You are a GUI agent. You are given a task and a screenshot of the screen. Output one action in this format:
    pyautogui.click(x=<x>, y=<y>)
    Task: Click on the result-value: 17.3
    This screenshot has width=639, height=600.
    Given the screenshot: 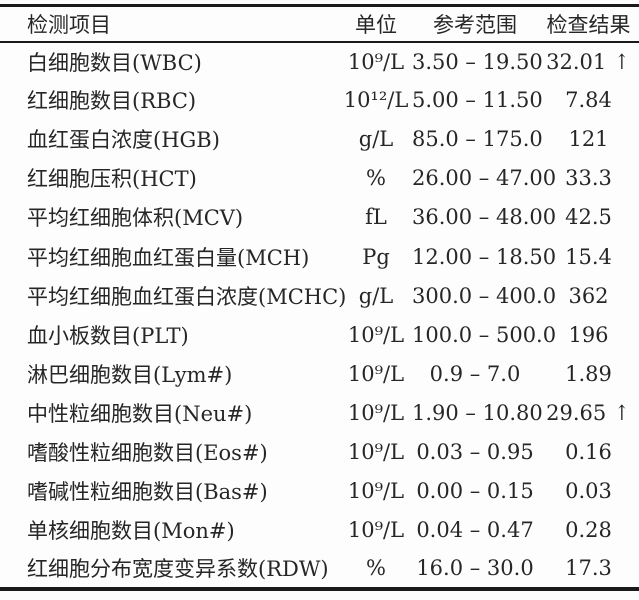 What is the action you would take?
    pyautogui.click(x=588, y=568)
    